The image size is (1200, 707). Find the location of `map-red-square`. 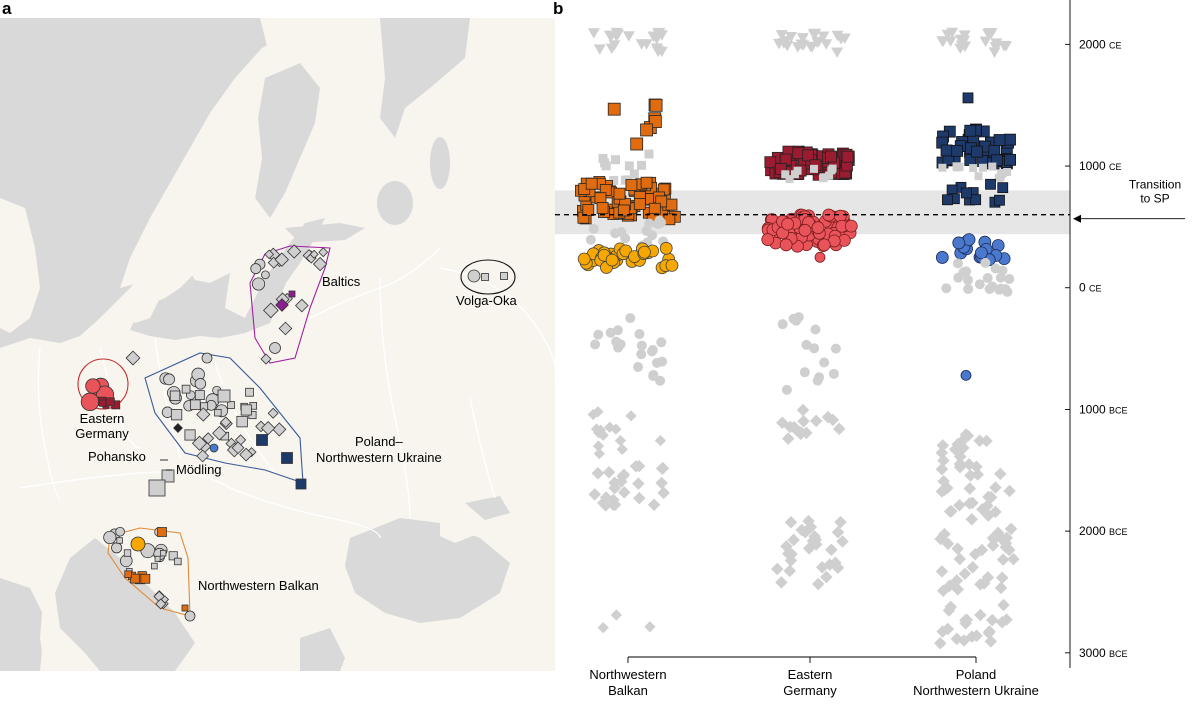

map-red-square is located at coordinates (103, 403).